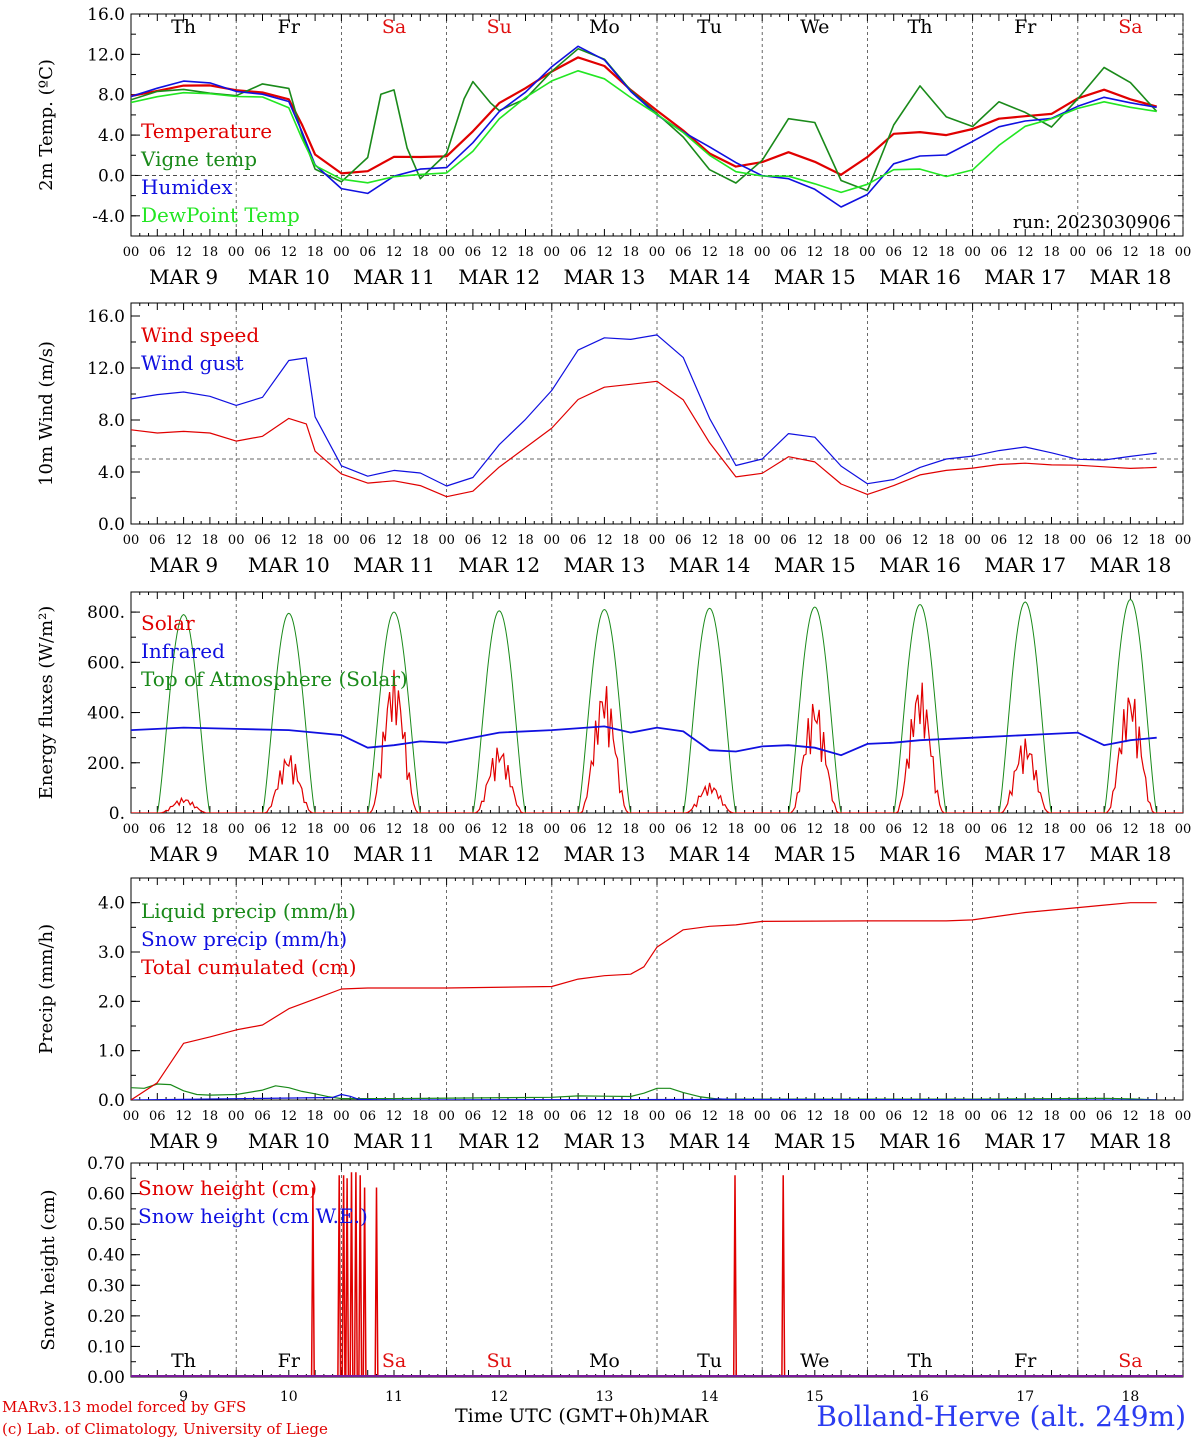  I want to click on y-tick-label: 0.40, so click(106, 1256).